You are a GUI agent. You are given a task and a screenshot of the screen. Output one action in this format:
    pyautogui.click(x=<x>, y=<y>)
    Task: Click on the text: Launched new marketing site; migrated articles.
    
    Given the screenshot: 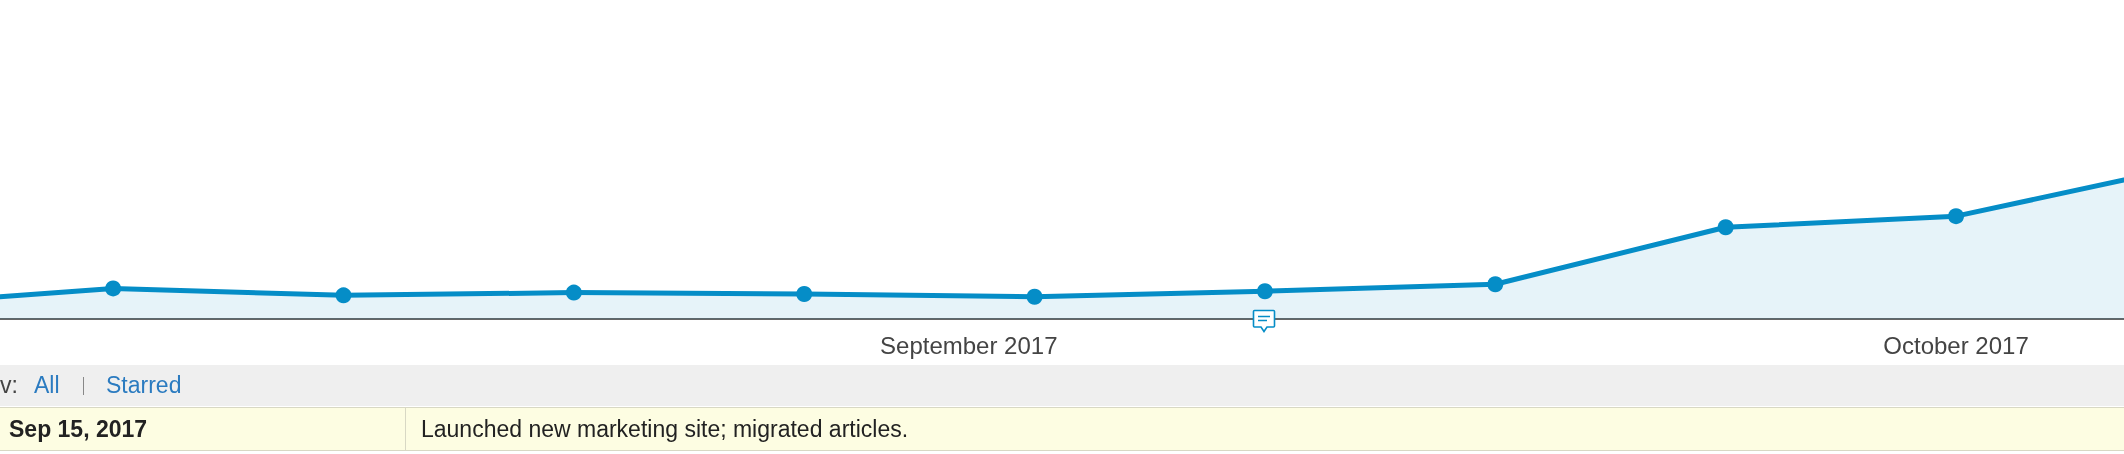 What is the action you would take?
    pyautogui.click(x=665, y=429)
    